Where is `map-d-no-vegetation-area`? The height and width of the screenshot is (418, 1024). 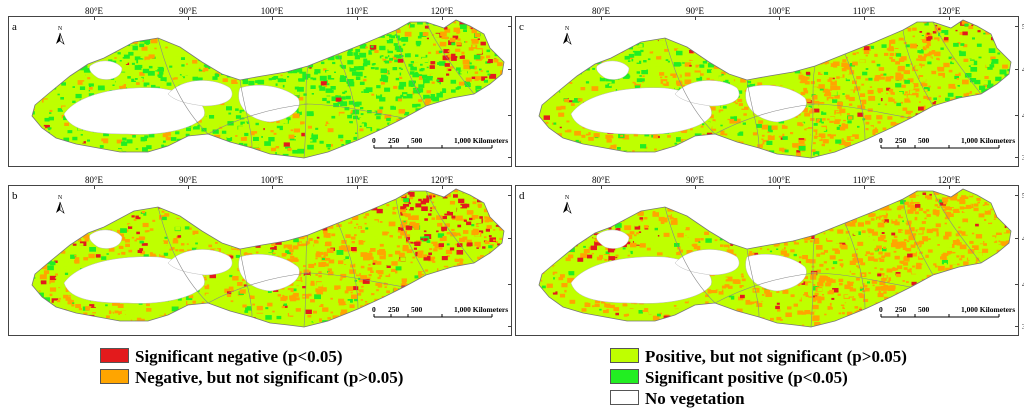 map-d-no-vegetation-area is located at coordinates (613, 239).